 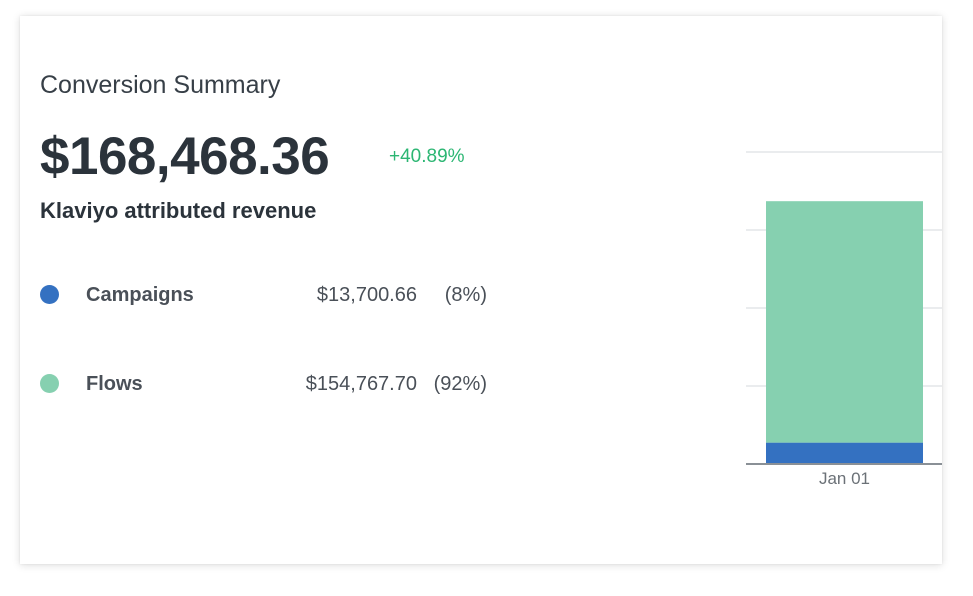 What do you see at coordinates (465, 295) in the screenshot?
I see `campaigns-percent: (8%)` at bounding box center [465, 295].